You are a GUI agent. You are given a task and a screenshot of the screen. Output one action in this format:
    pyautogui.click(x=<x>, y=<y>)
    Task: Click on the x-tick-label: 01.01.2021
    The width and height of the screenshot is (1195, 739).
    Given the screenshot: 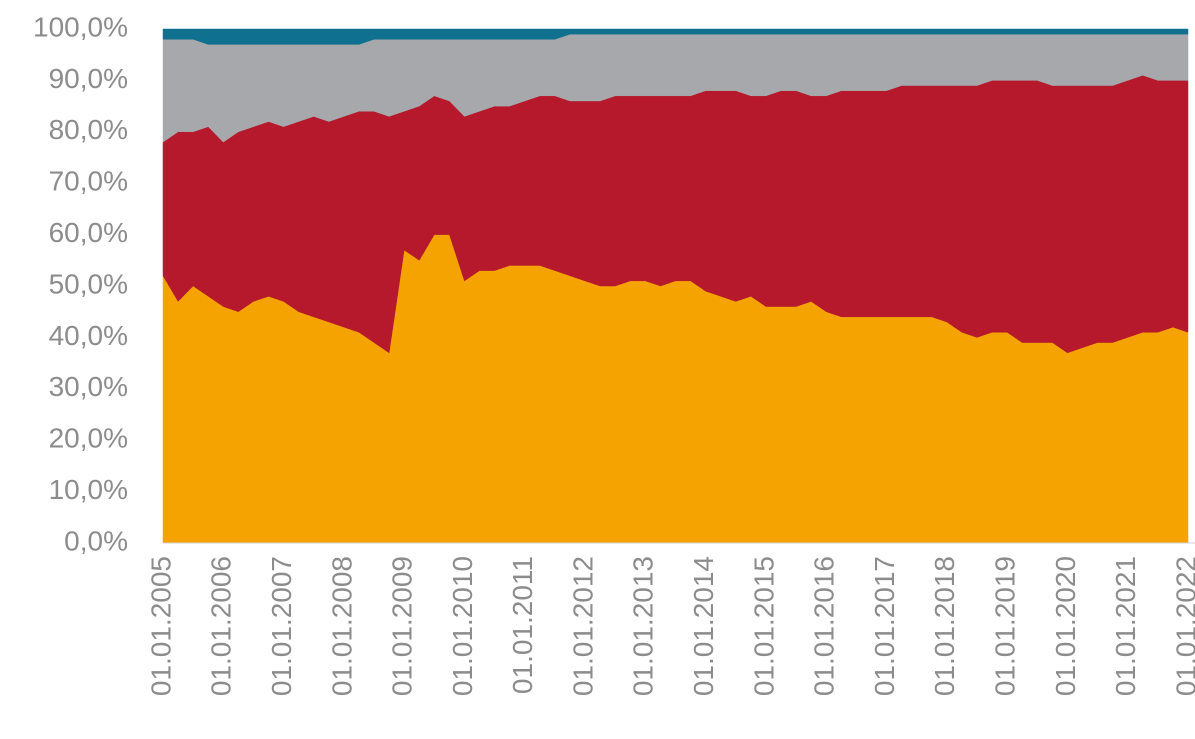 What is the action you would take?
    pyautogui.click(x=1125, y=626)
    